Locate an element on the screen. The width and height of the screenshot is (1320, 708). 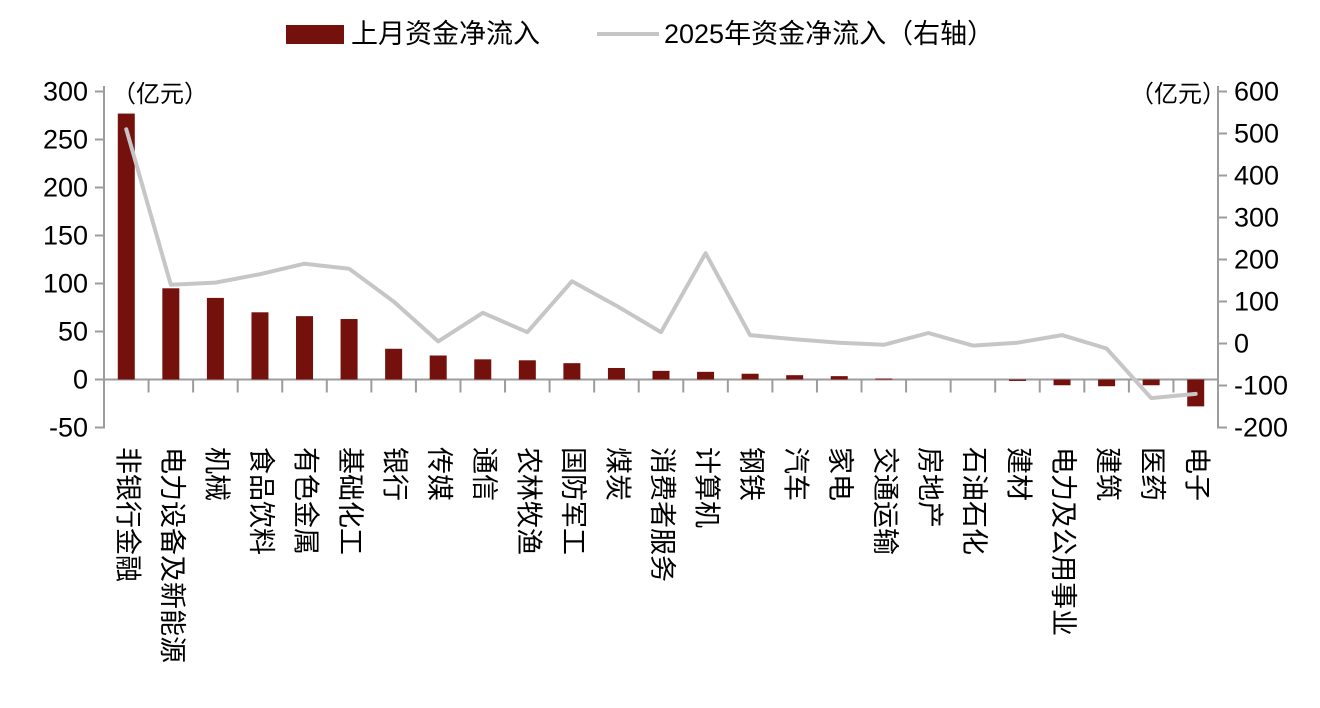
y-axis-left-tick-label: 250 is located at coordinates (65, 140).